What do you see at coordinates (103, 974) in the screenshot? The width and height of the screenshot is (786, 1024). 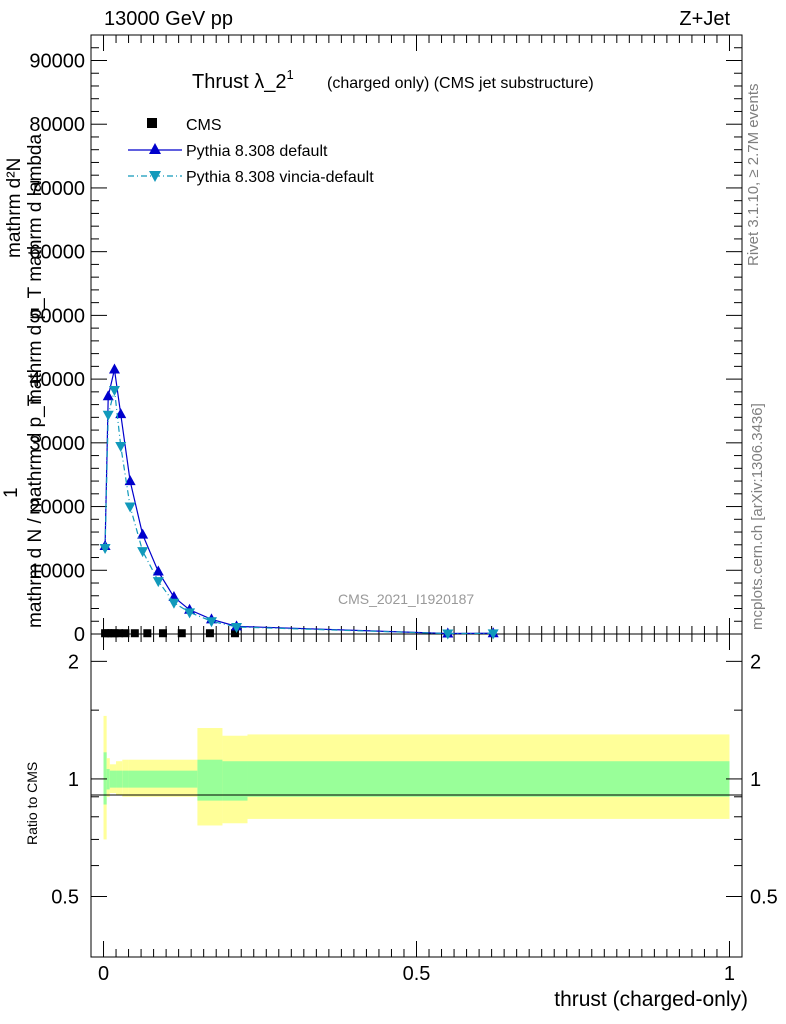 I see `x-tick-label: 0` at bounding box center [103, 974].